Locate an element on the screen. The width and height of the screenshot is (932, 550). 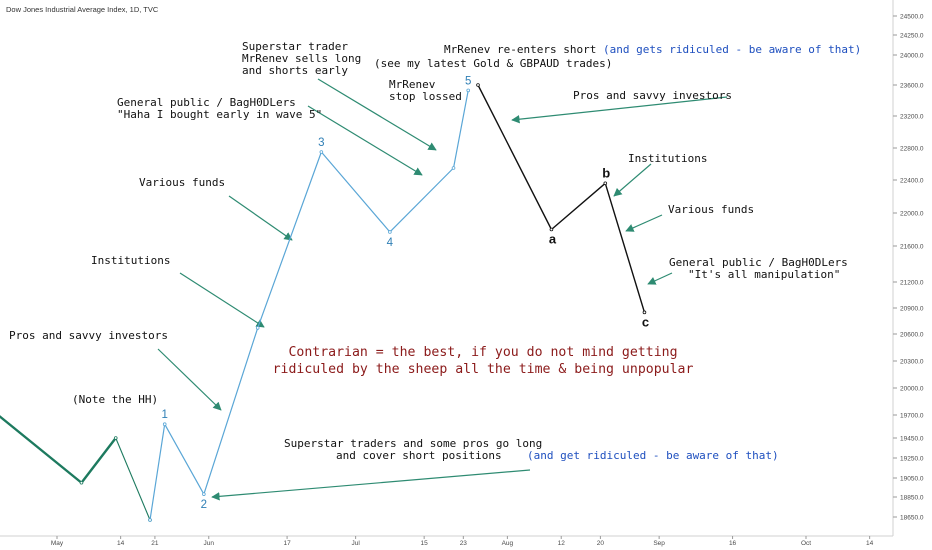
y-tick-label: 19050.0 is located at coordinates (912, 478).